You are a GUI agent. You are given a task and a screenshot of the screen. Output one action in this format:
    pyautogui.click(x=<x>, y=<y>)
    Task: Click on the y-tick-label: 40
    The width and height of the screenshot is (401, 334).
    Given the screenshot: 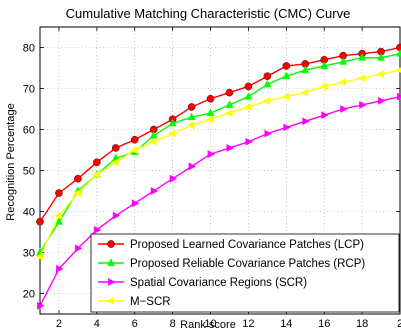 What is the action you would take?
    pyautogui.click(x=29, y=213)
    